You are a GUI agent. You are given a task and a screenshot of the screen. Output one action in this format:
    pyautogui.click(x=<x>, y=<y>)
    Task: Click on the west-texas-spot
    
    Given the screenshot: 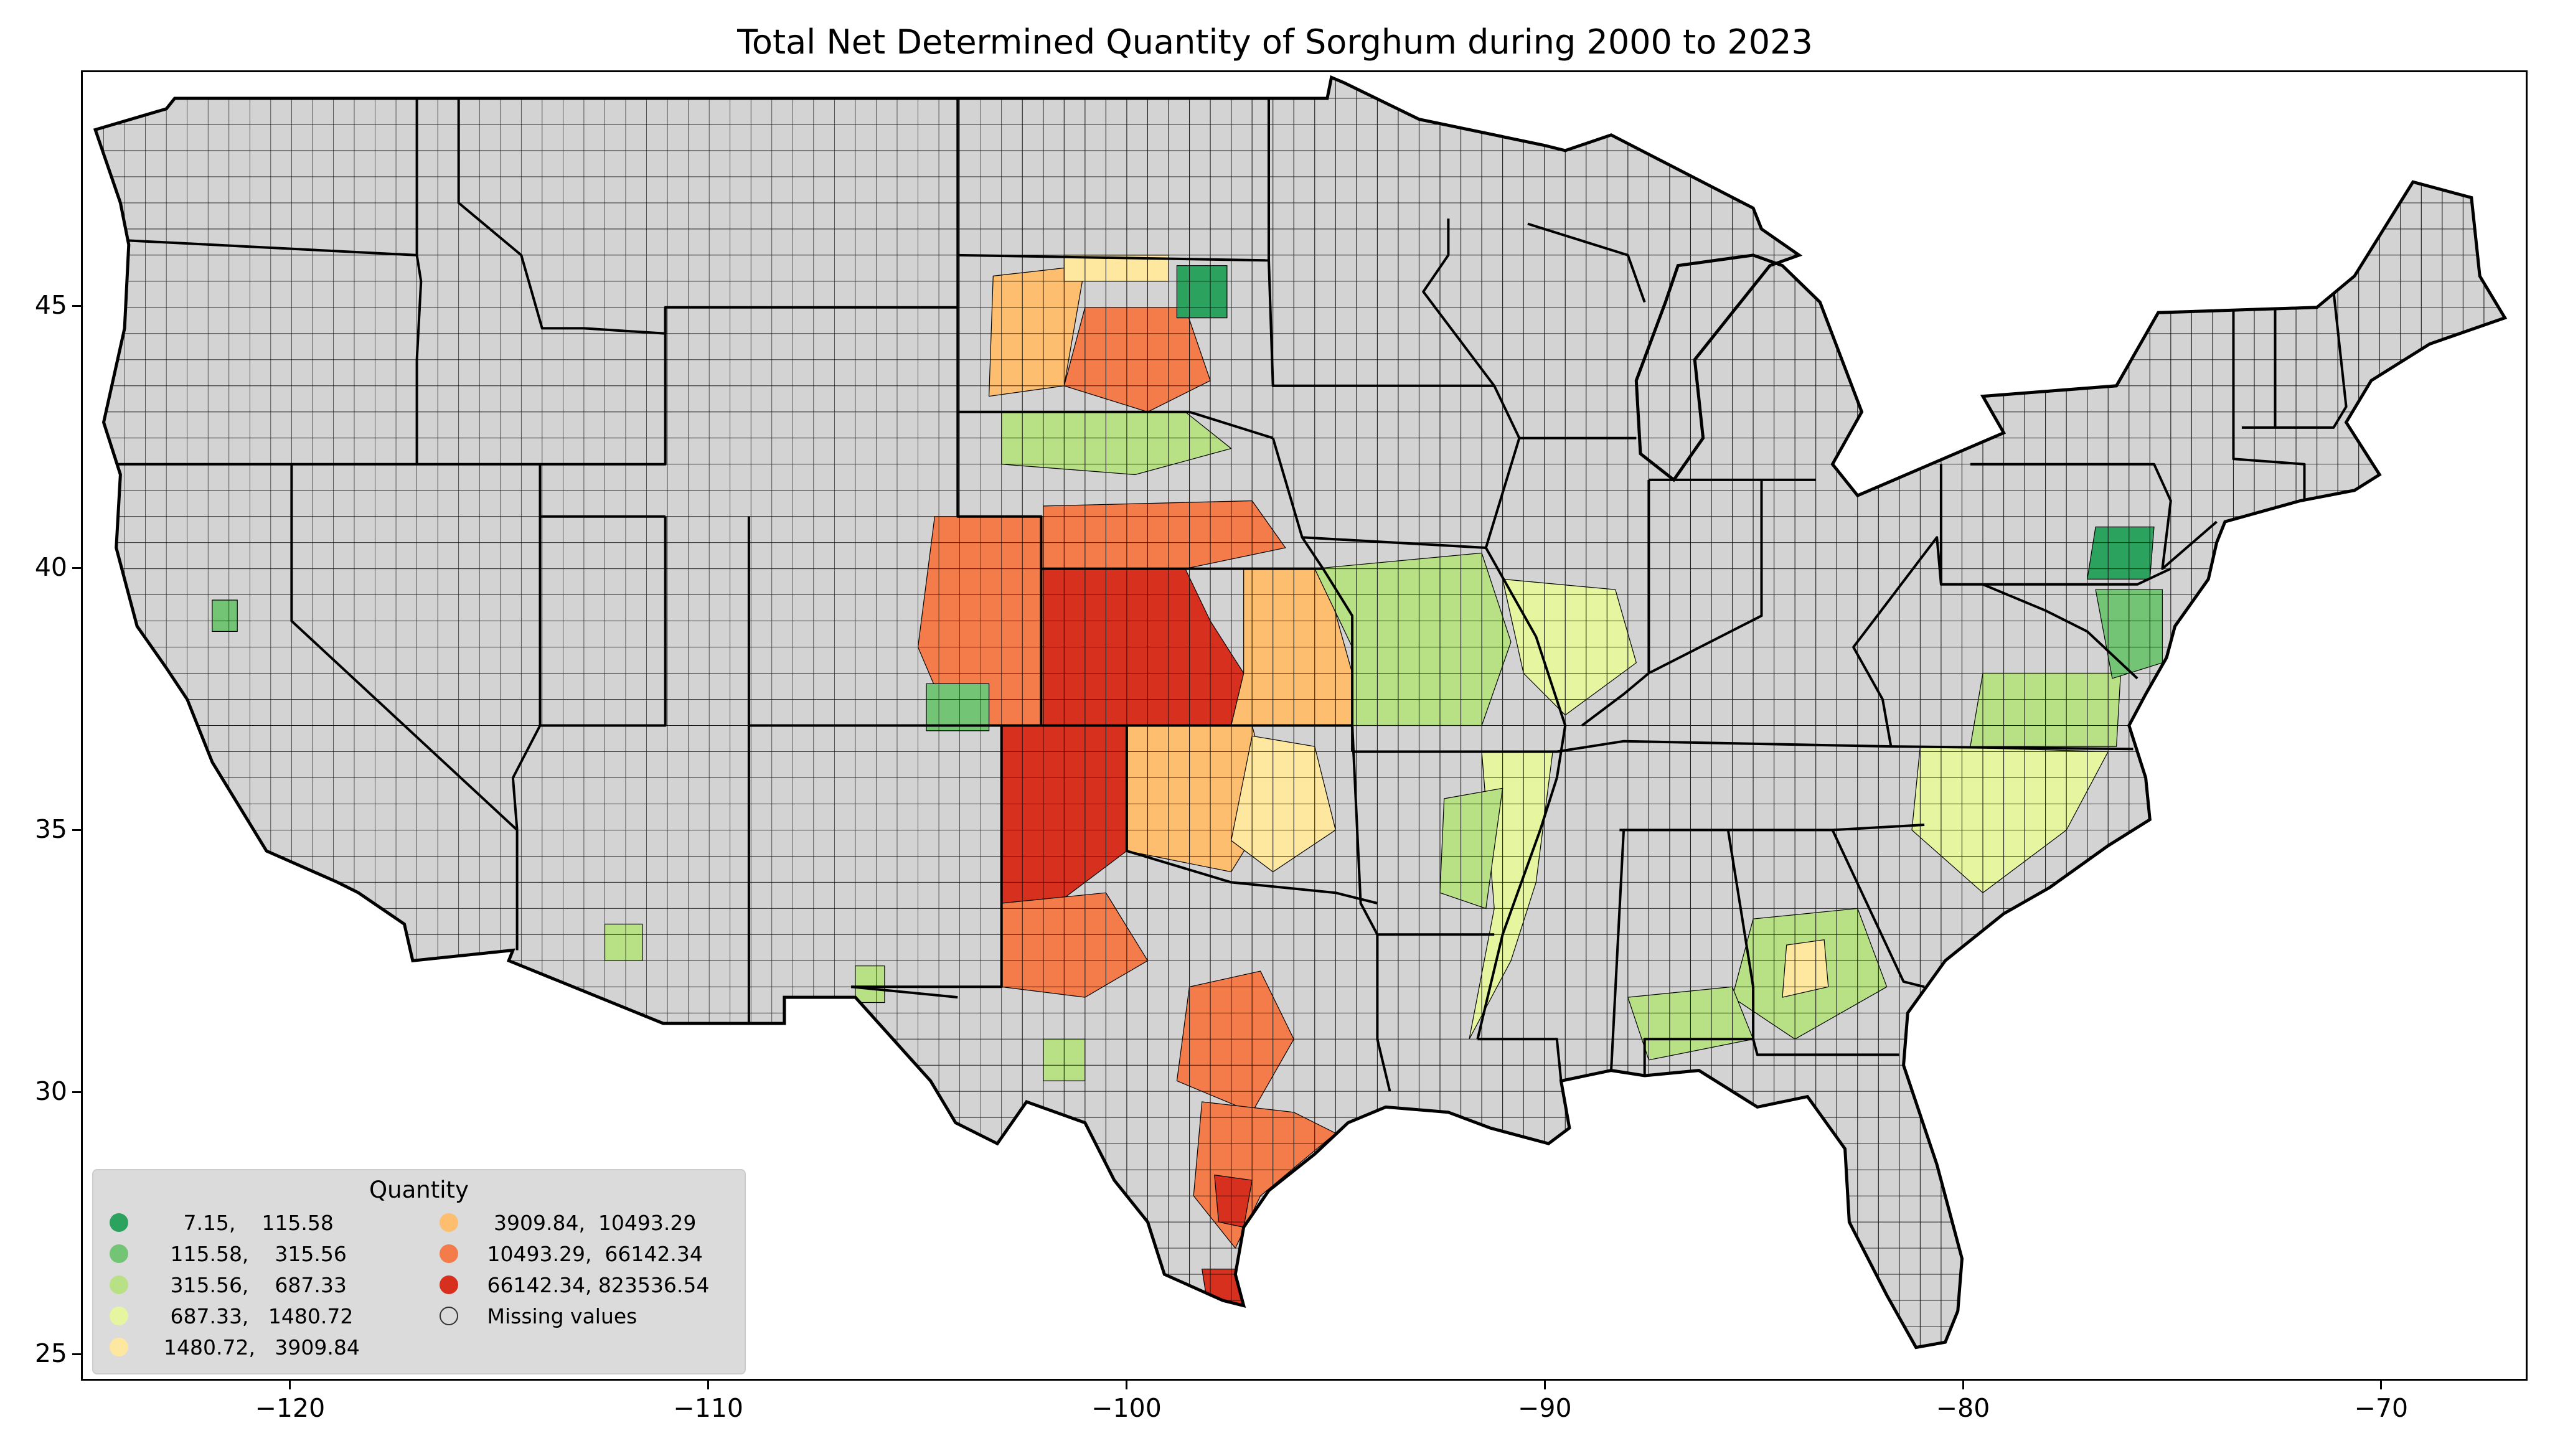 What is the action you would take?
    pyautogui.click(x=870, y=984)
    